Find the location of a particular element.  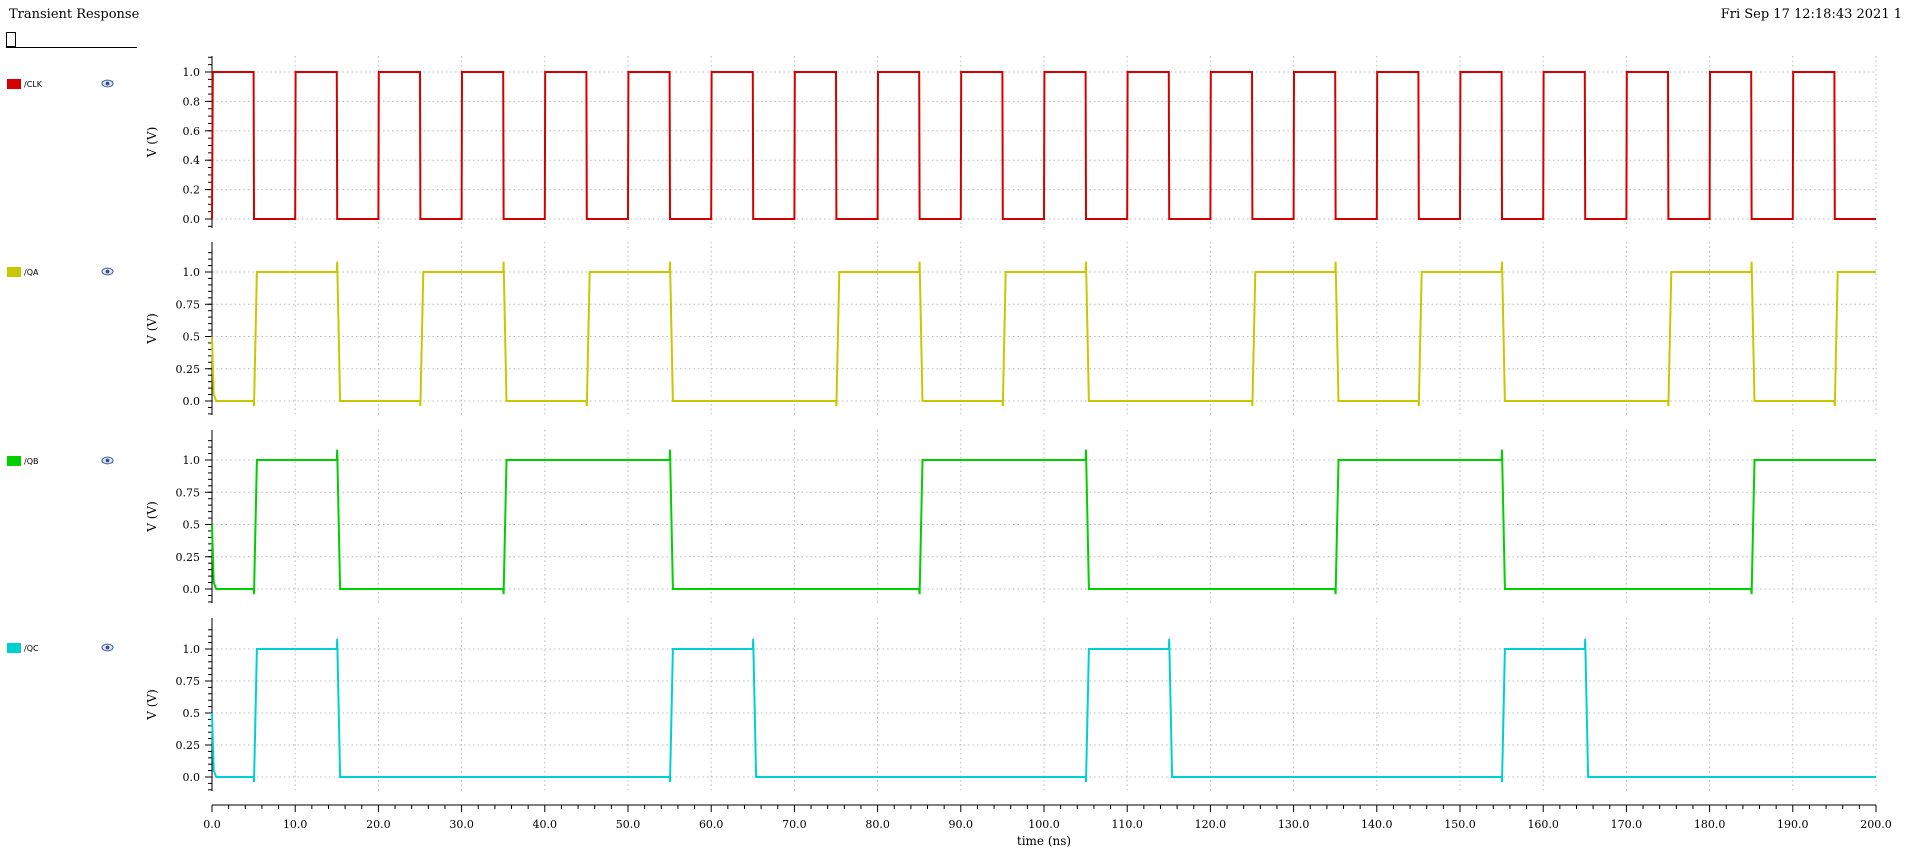

y-tick-label: 0.6 is located at coordinates (192, 131).